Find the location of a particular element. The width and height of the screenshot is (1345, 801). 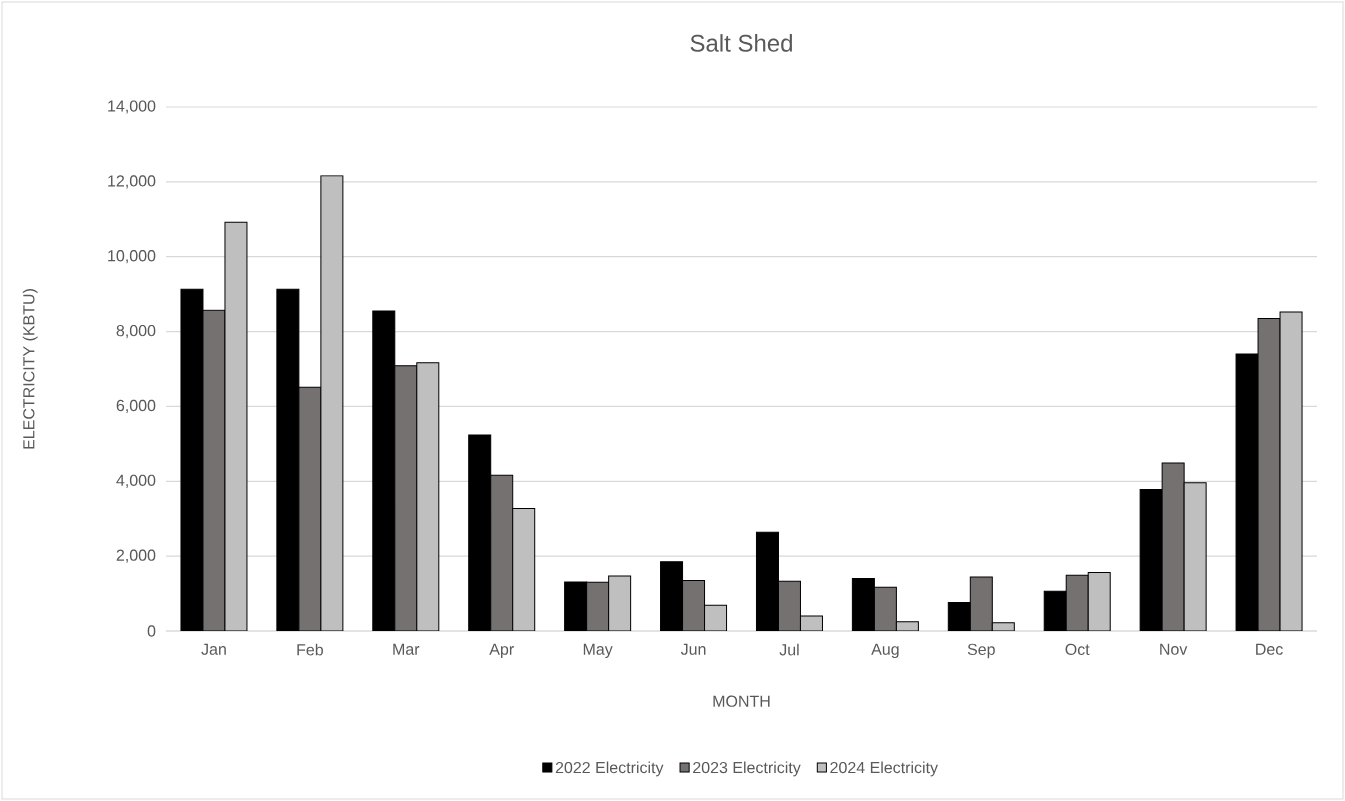

x-tick-label: Dec is located at coordinates (1269, 649).